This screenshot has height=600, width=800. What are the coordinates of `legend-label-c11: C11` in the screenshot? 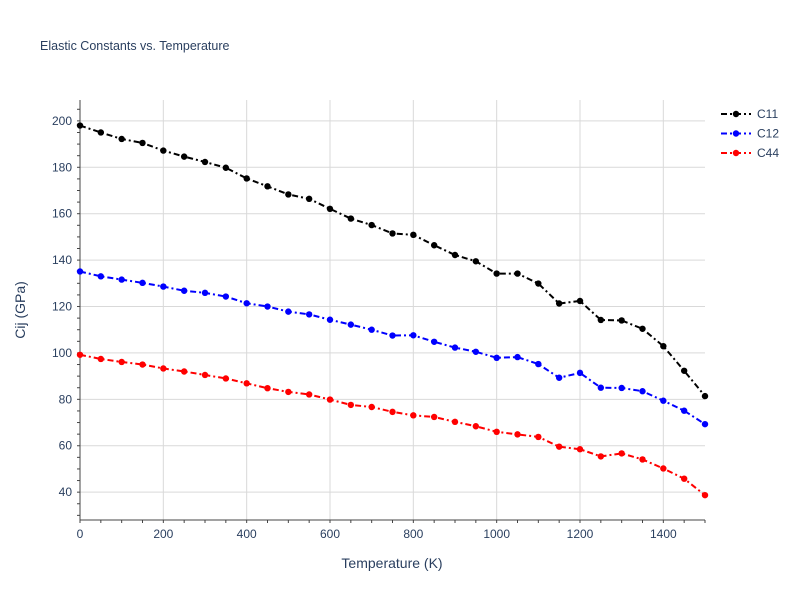 It's located at (767, 114).